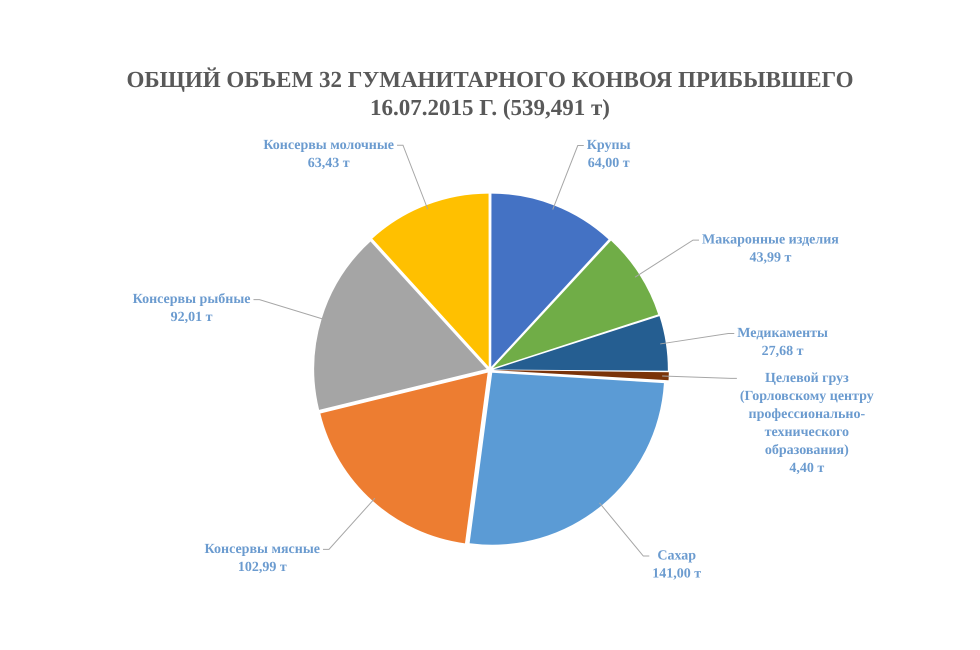 This screenshot has height=650, width=980. I want to click on slice-label: Сахар, so click(676, 556).